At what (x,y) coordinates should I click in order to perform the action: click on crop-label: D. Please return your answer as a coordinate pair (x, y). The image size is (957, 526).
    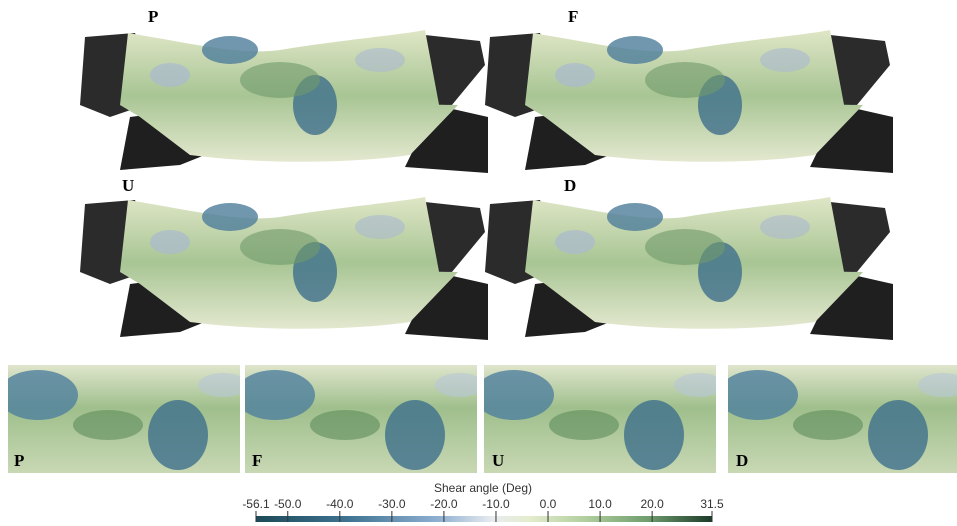
    Looking at the image, I should click on (742, 460).